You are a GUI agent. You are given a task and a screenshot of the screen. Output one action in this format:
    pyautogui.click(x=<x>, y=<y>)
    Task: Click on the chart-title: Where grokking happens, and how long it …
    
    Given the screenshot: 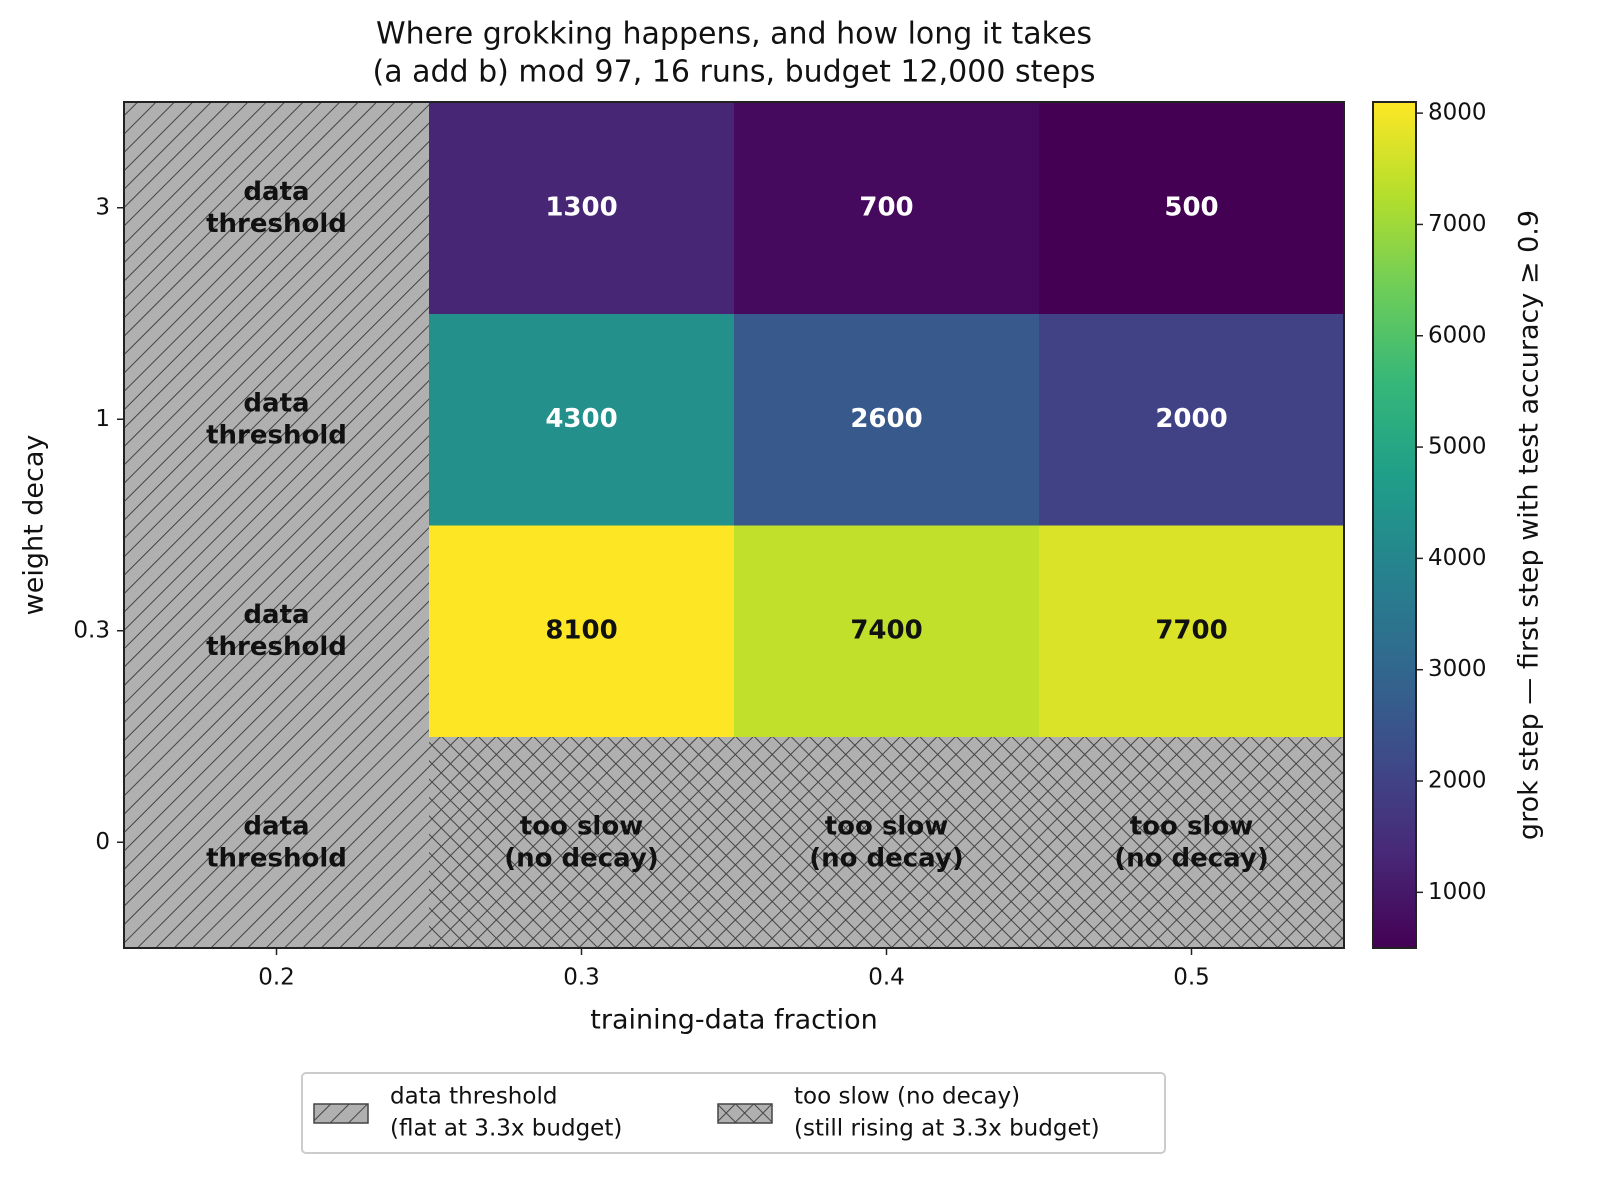 What is the action you would take?
    pyautogui.click(x=734, y=34)
    